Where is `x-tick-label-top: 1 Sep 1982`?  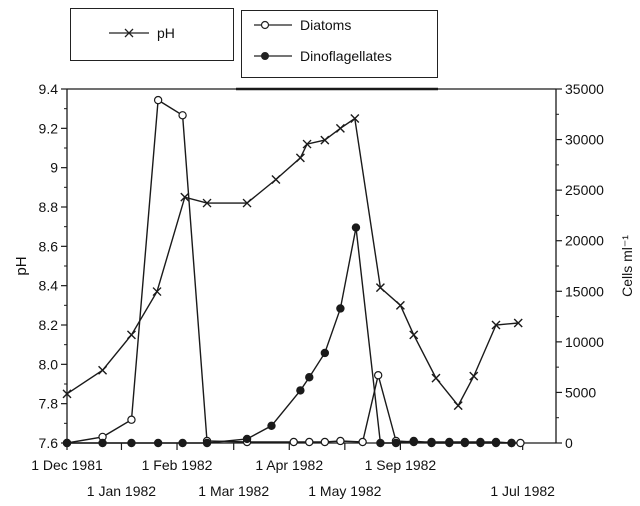 x-tick-label-top: 1 Sep 1982 is located at coordinates (401, 465).